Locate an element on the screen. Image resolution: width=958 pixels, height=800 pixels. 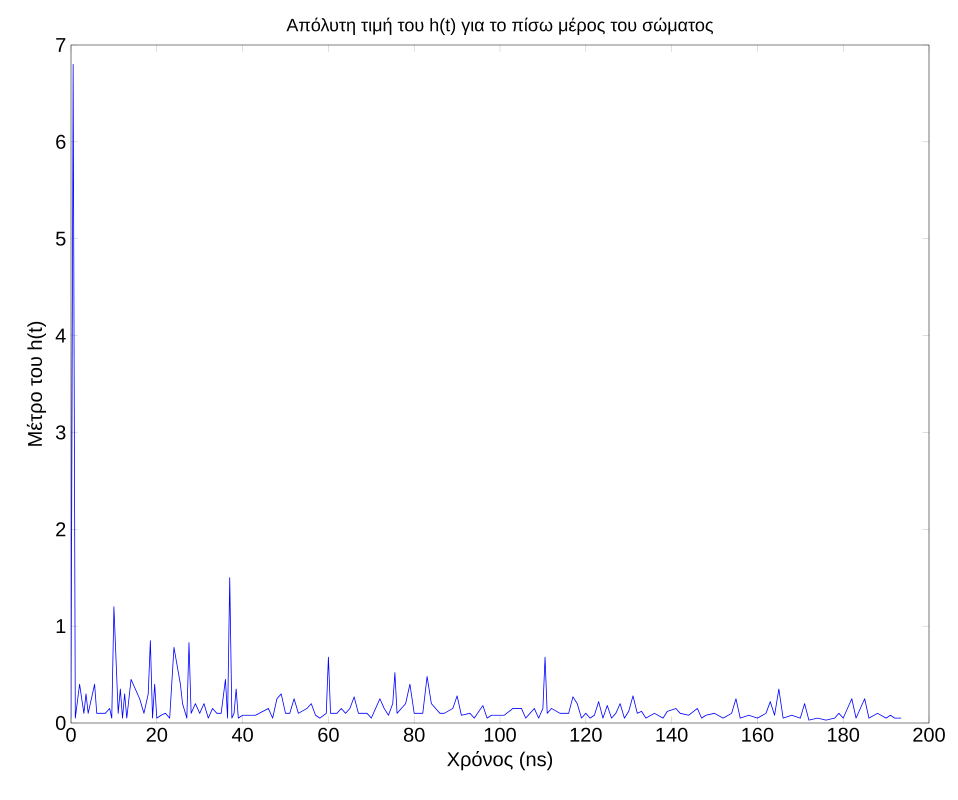
x-tick-label: 40 is located at coordinates (242, 735).